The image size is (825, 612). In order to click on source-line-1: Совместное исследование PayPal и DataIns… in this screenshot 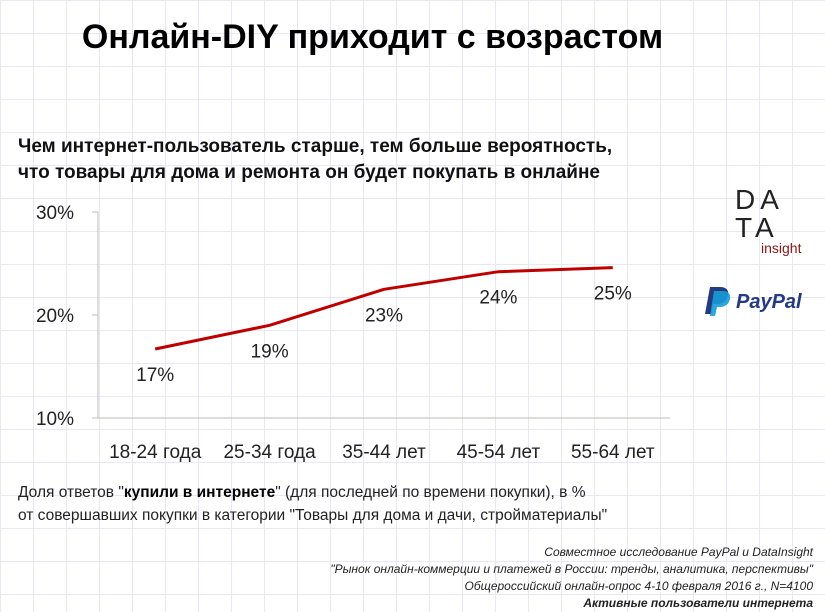, I will do `click(678, 552)`.